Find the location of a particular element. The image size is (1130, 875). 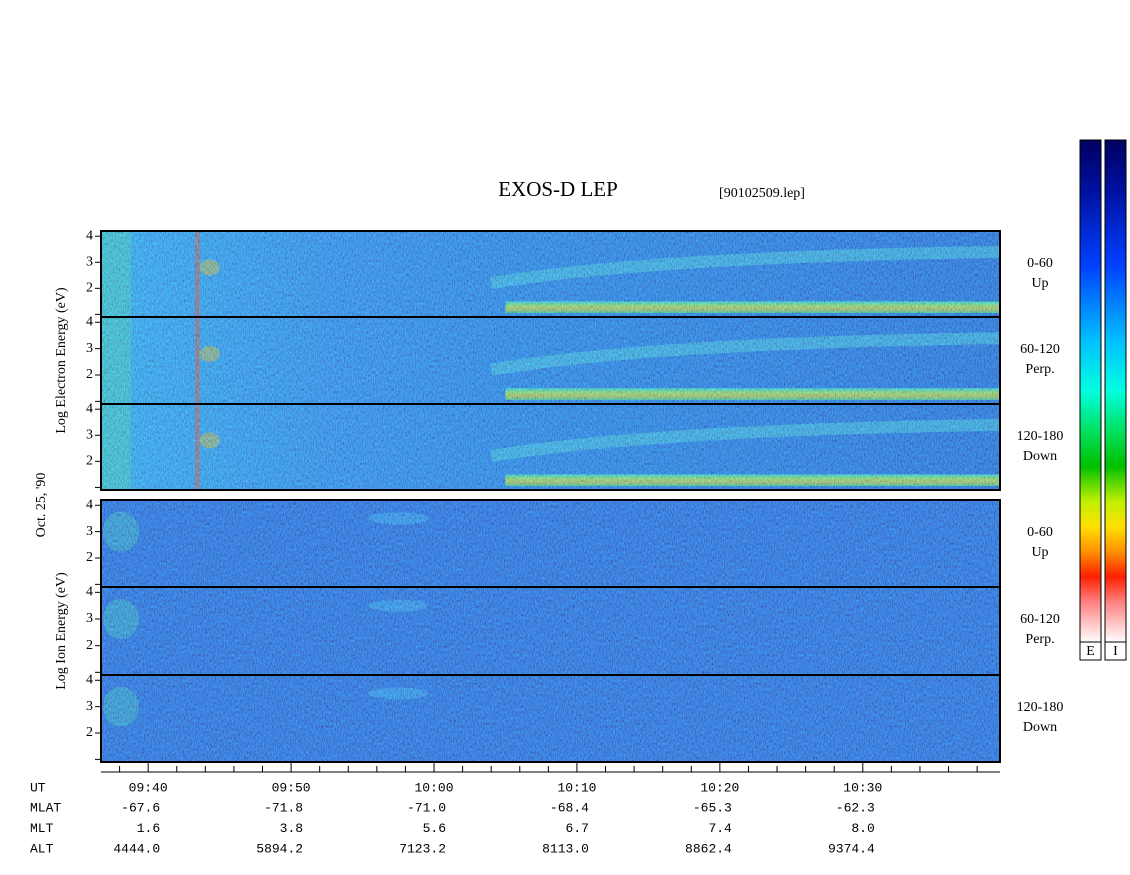

x-tick-label: 10:30 is located at coordinates (862, 787).